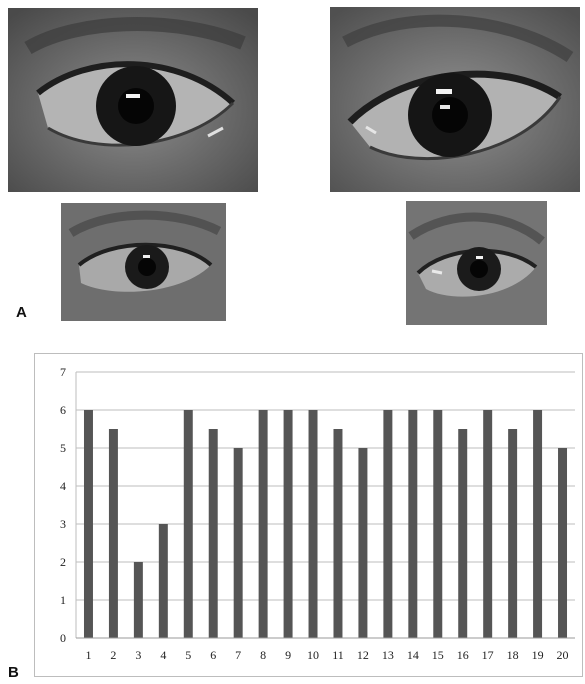 This screenshot has height=684, width=585. Describe the element at coordinates (463, 655) in the screenshot. I see `x-tick-label: 16` at that location.